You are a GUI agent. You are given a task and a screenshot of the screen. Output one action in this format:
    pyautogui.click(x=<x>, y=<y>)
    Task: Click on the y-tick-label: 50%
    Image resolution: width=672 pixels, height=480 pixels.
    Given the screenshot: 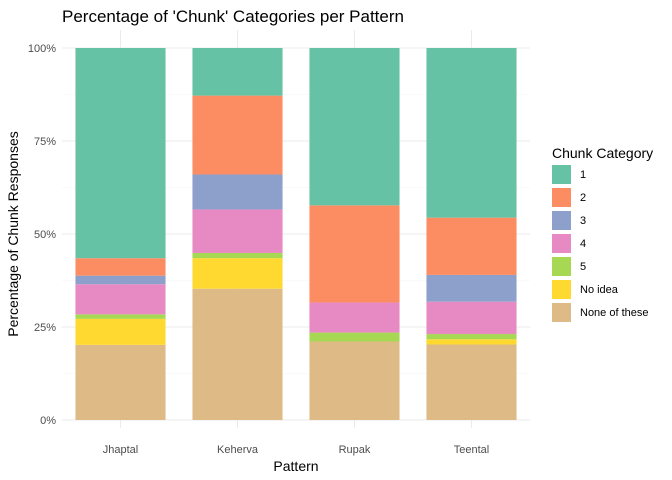 What is the action you would take?
    pyautogui.click(x=45, y=235)
    